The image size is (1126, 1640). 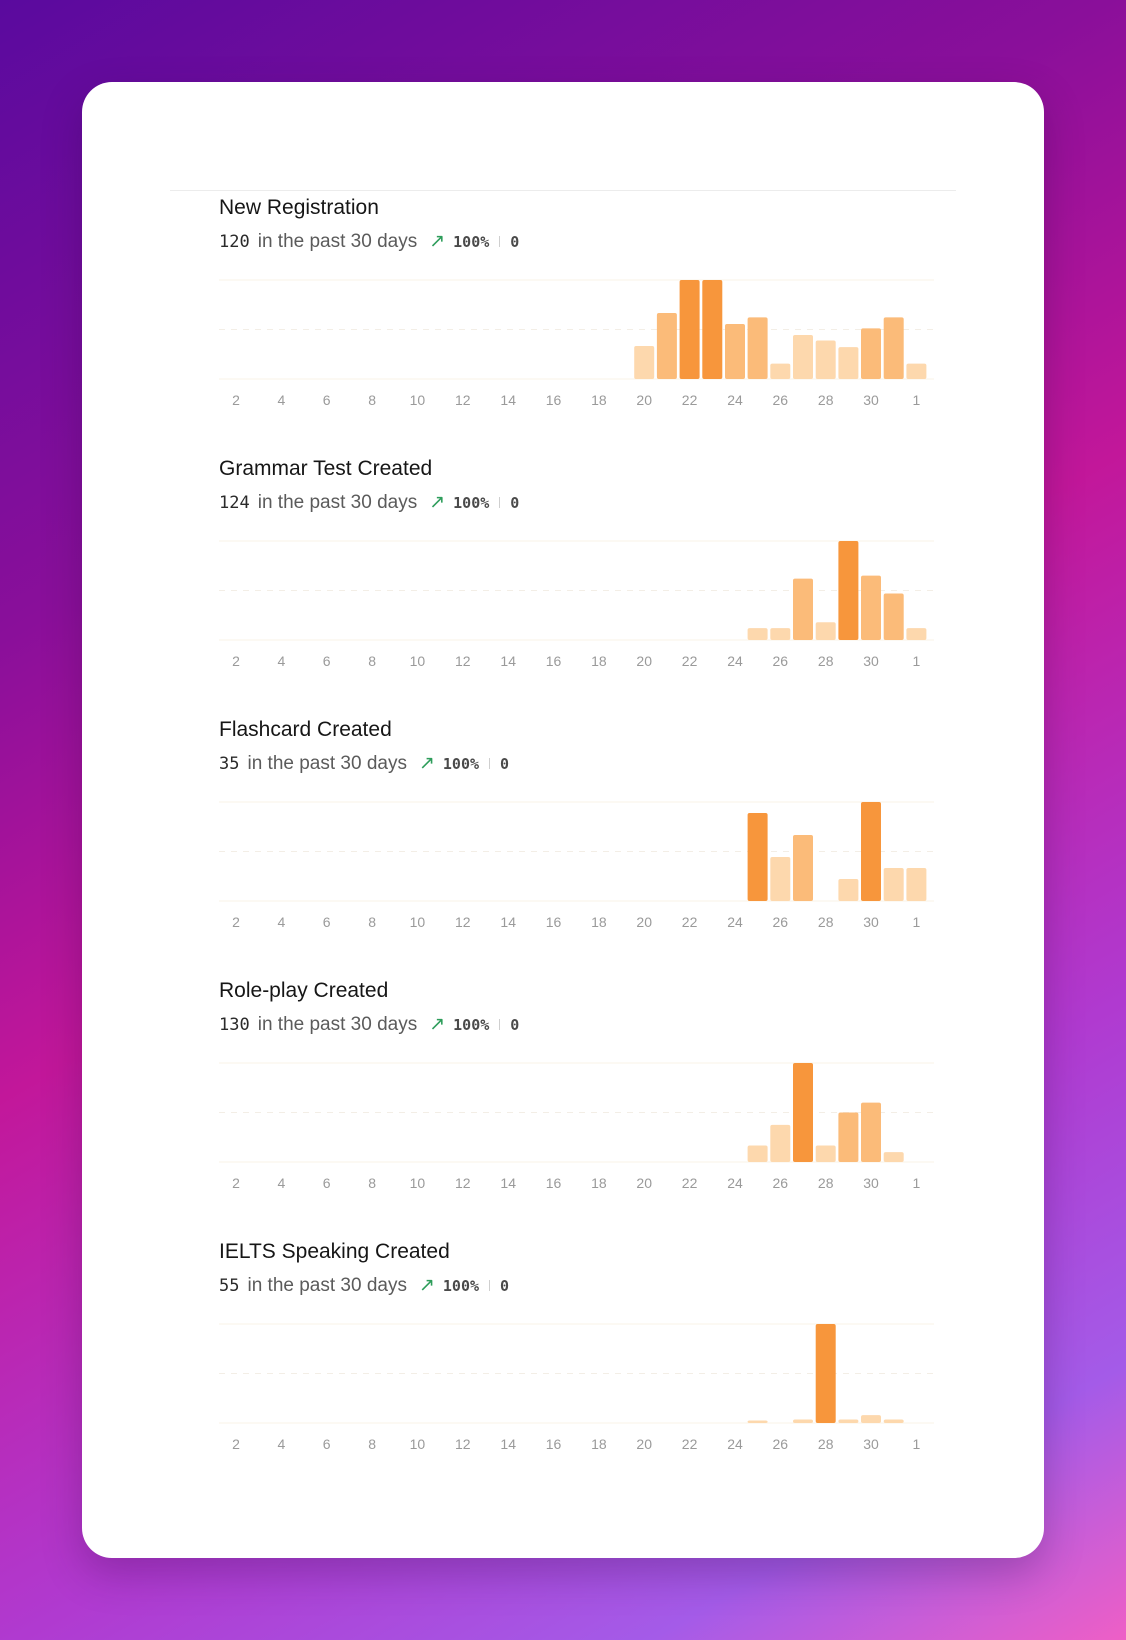 I want to click on stat-count: 124, so click(x=234, y=502).